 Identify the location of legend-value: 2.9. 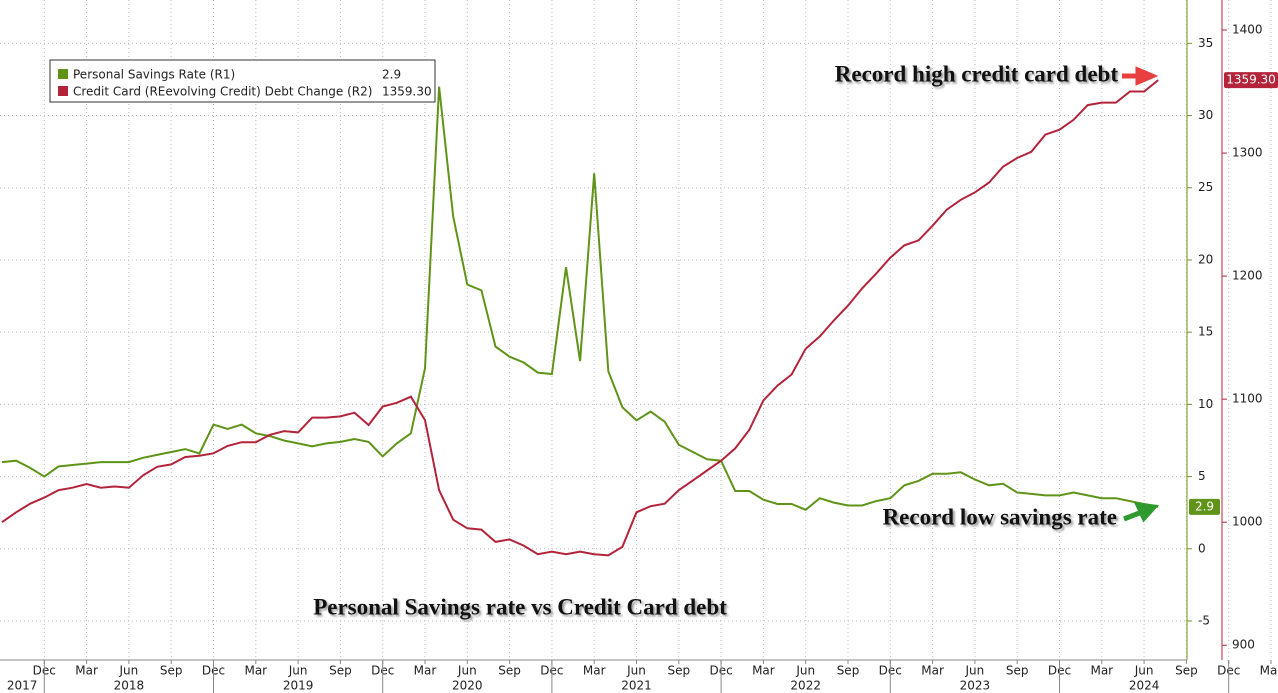
(391, 75).